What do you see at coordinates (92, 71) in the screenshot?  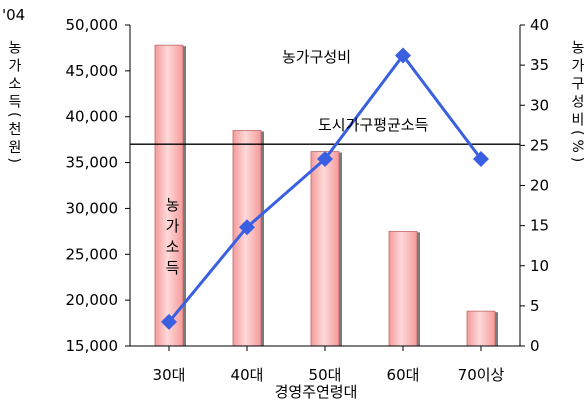 I see `left-tick-label: 45,000` at bounding box center [92, 71].